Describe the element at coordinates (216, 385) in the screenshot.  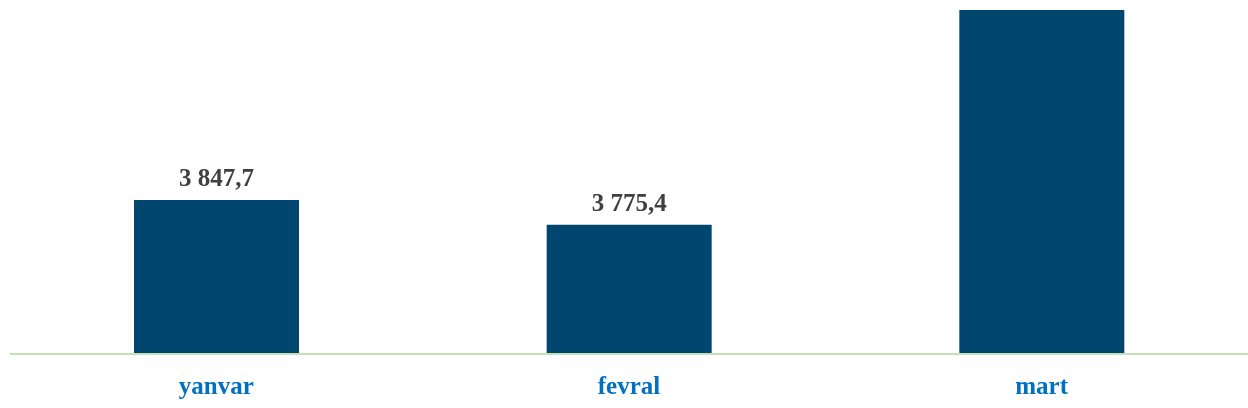
I see `x-tick-label: yanvar` at that location.